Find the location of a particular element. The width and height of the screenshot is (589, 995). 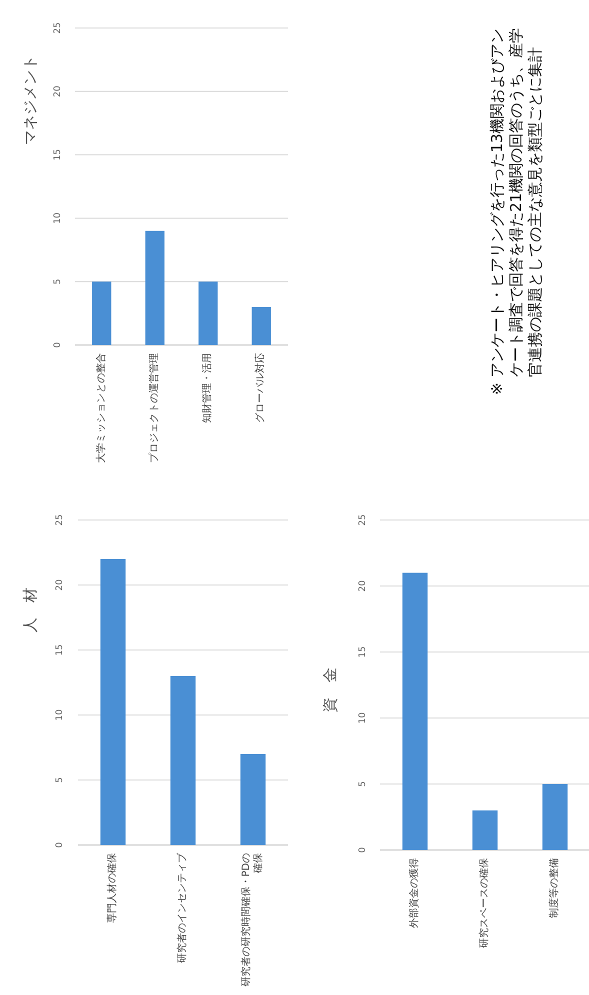

x-tick-label: 研究スペースの確保 is located at coordinates (484, 904).